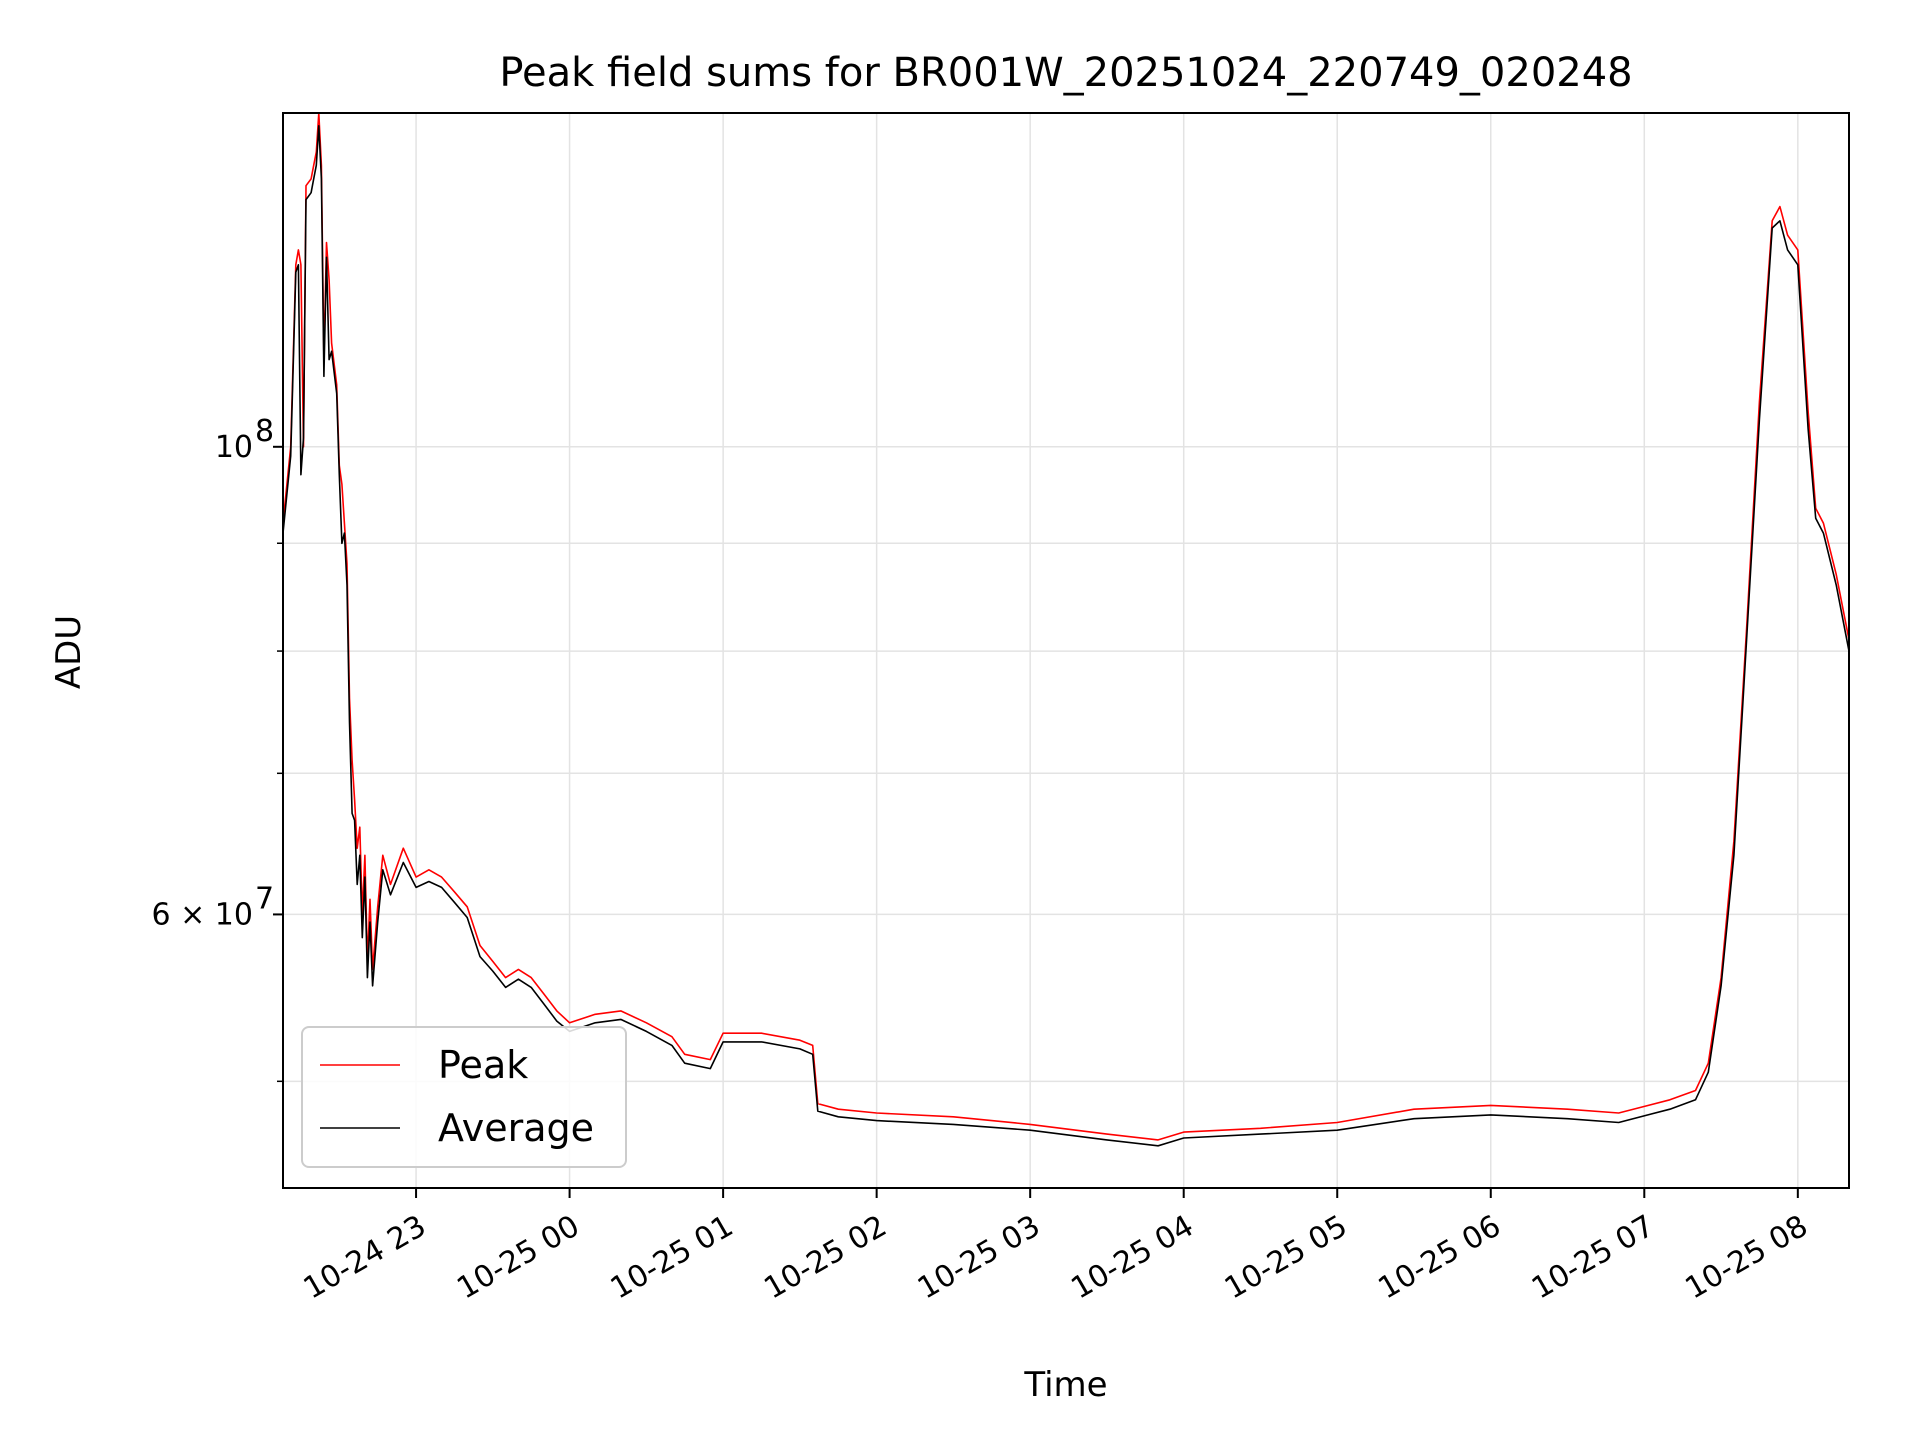 The image size is (1920, 1440). I want to click on y-tick-exponent: 8, so click(264, 431).